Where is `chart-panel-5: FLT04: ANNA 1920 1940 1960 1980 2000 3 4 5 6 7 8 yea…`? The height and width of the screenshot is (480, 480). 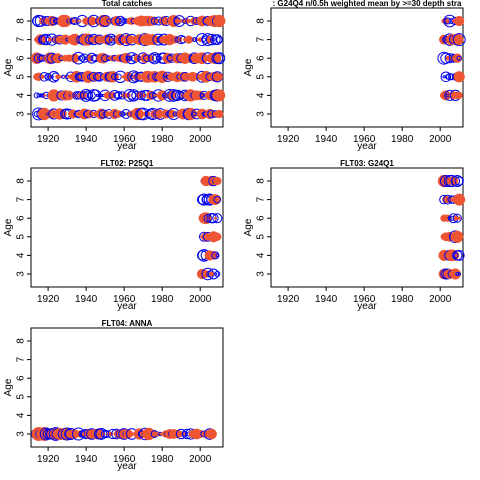
chart-panel-5: FLT04: ANNA 1920 1940 1960 1980 2000 3 4 5 6 7 8 yea… is located at coordinates (113, 395).